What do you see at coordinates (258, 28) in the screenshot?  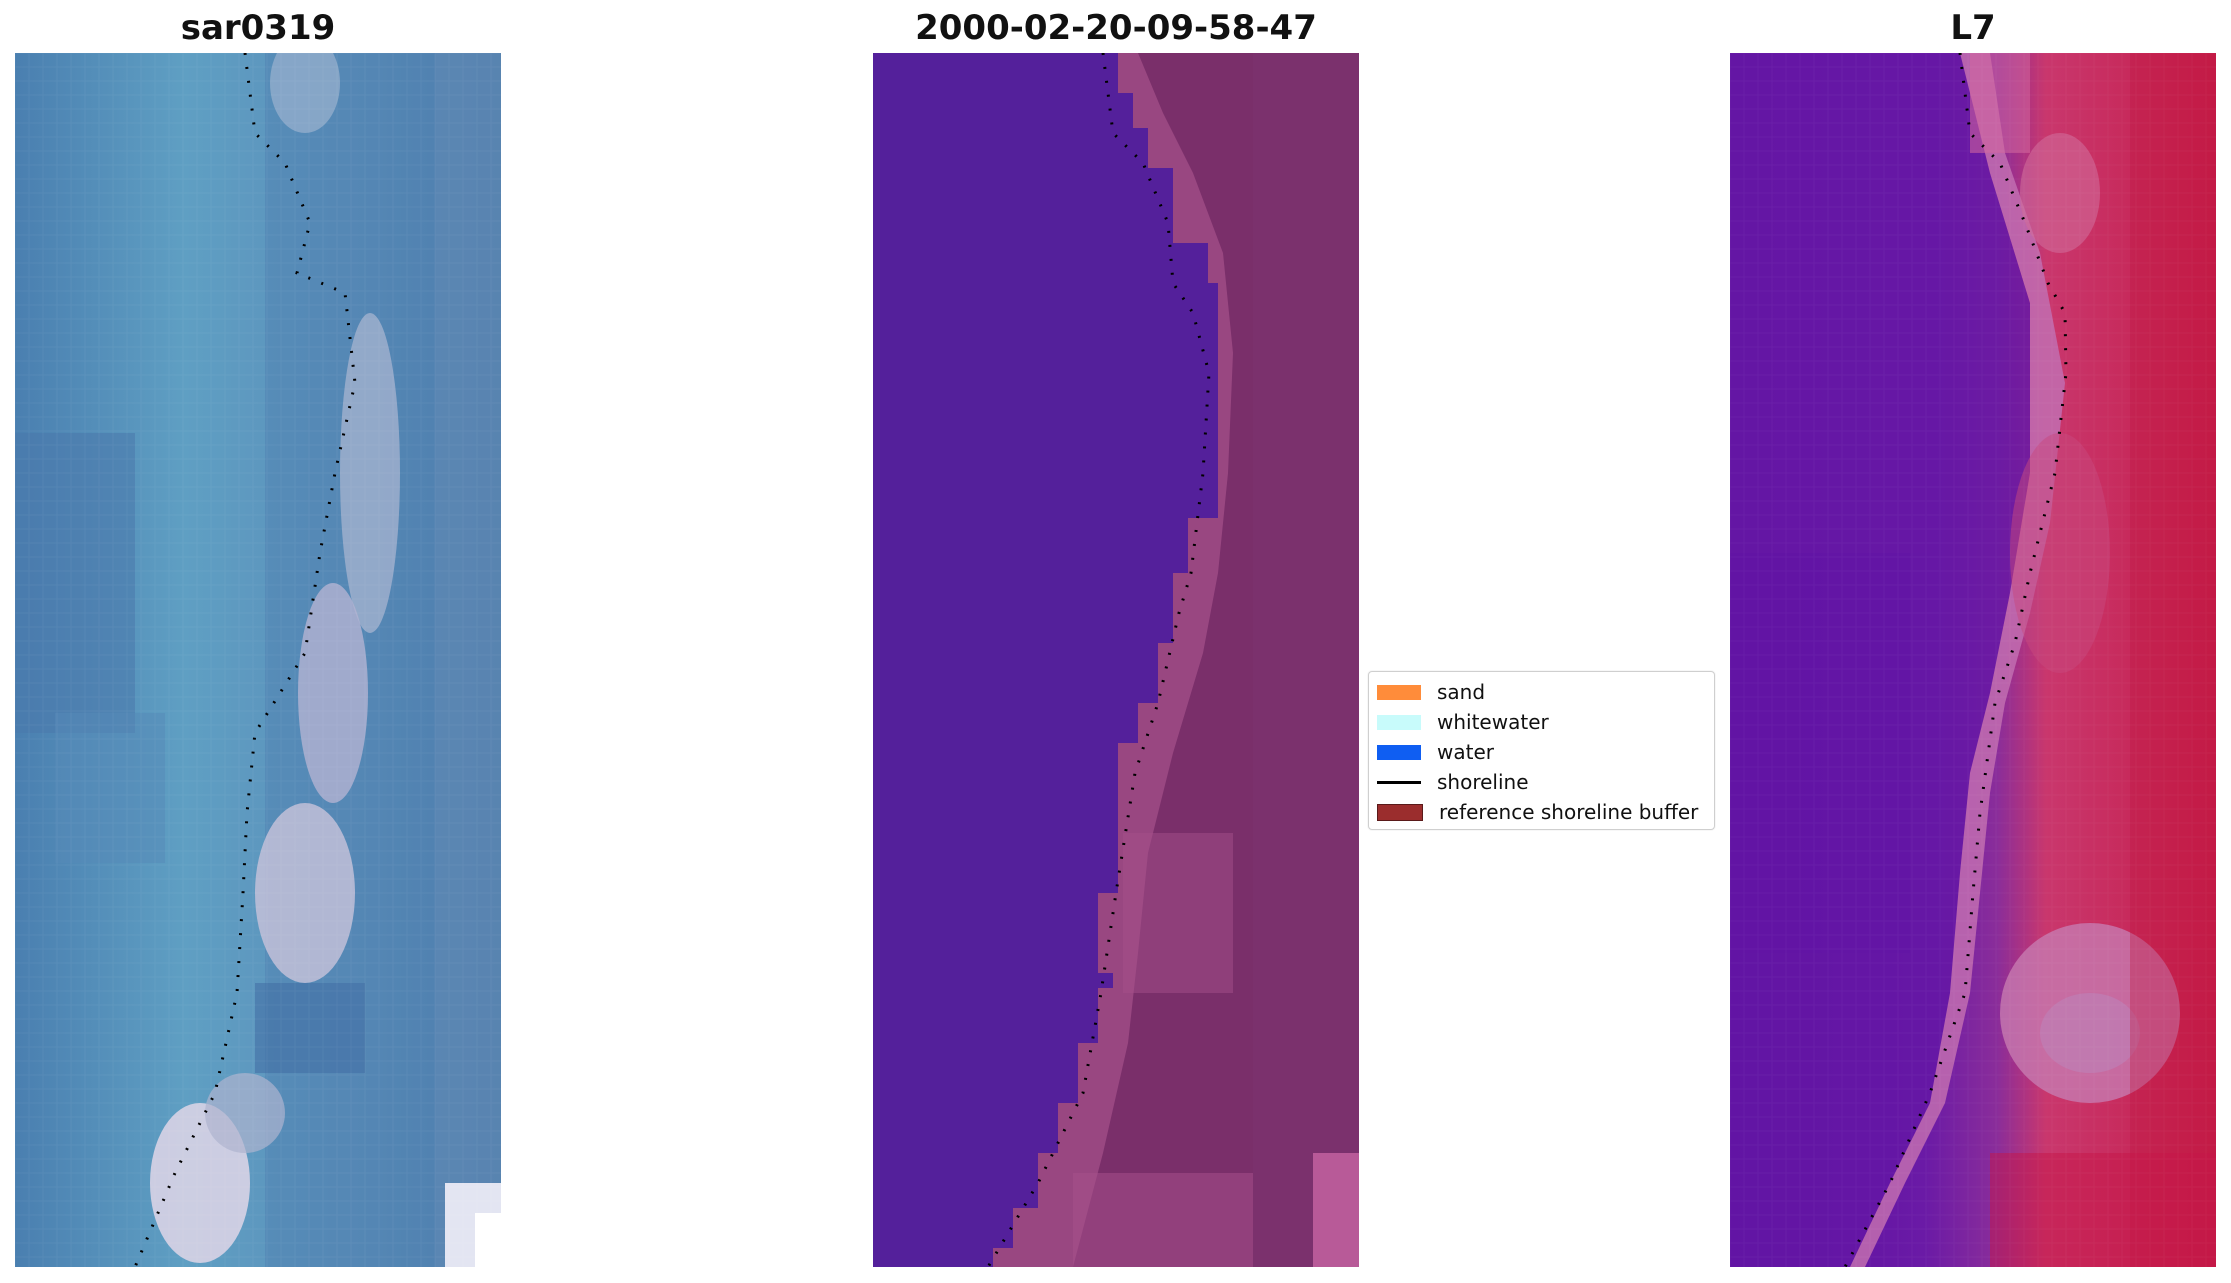 I see `panel-title-rgb: sar0319` at bounding box center [258, 28].